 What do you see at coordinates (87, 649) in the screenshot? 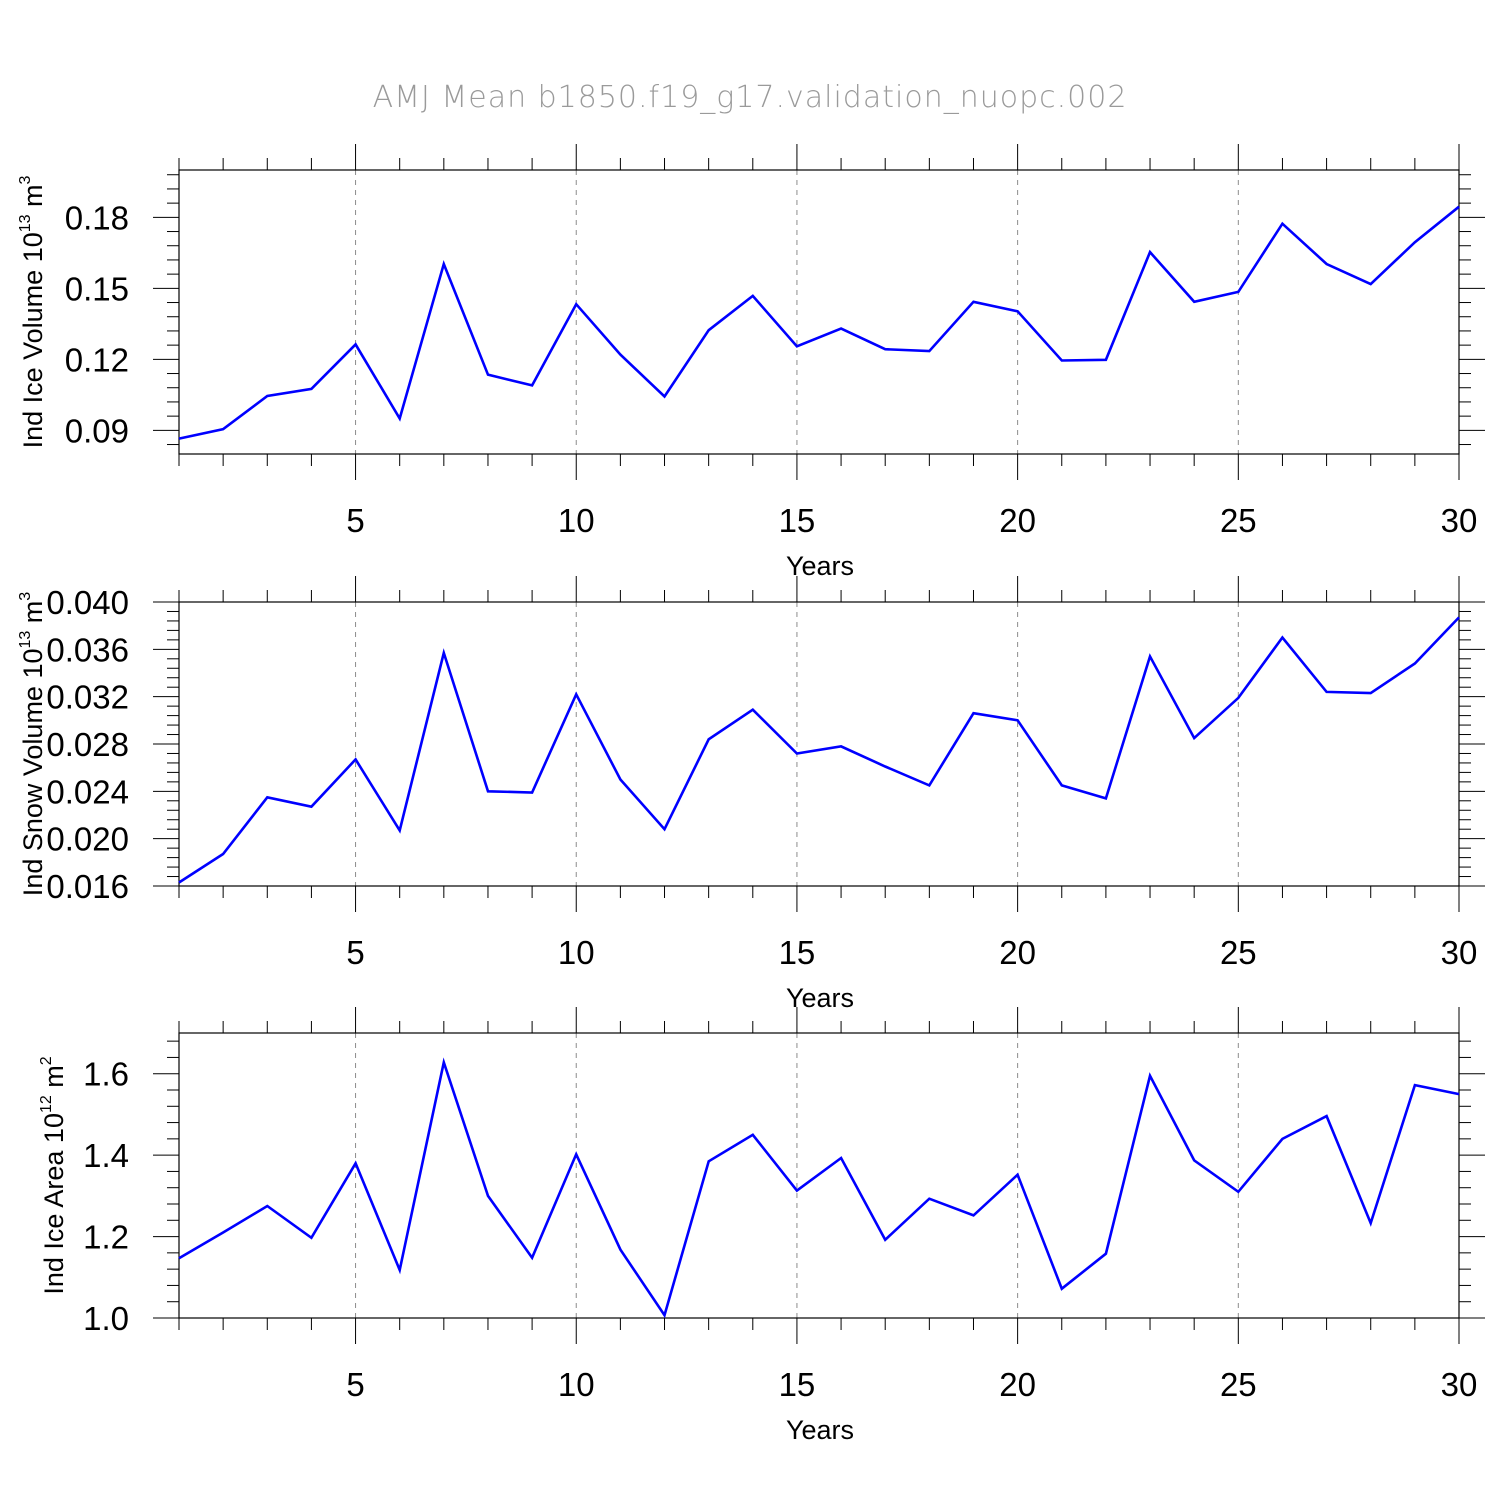
I see `y-tick-label: 0.036` at bounding box center [87, 649].